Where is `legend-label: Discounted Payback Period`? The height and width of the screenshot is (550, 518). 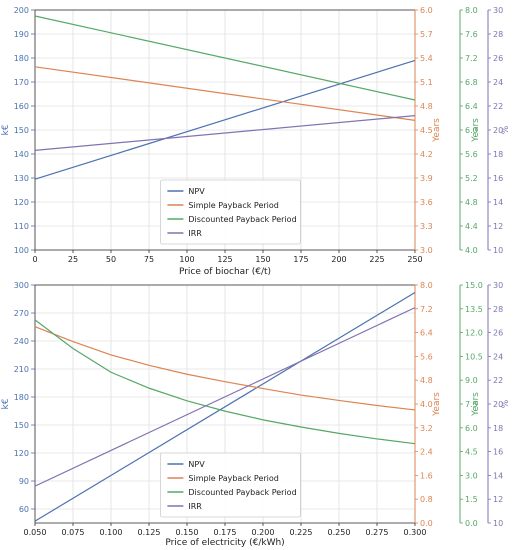
legend-label: Discounted Payback Period is located at coordinates (242, 492).